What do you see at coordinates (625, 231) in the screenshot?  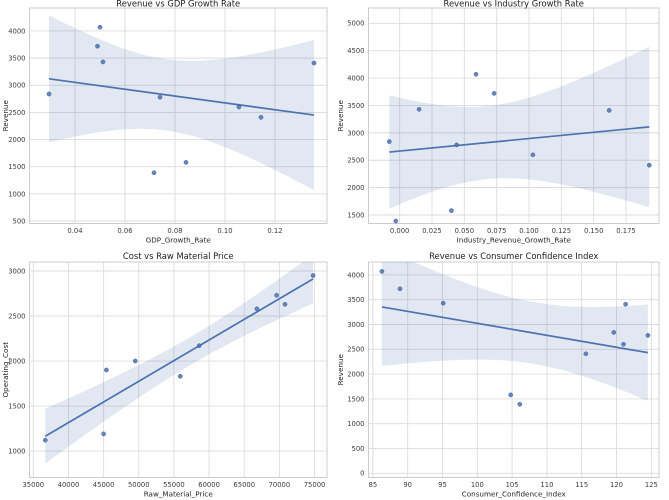 I see `x-tick-label: 0.175` at bounding box center [625, 231].